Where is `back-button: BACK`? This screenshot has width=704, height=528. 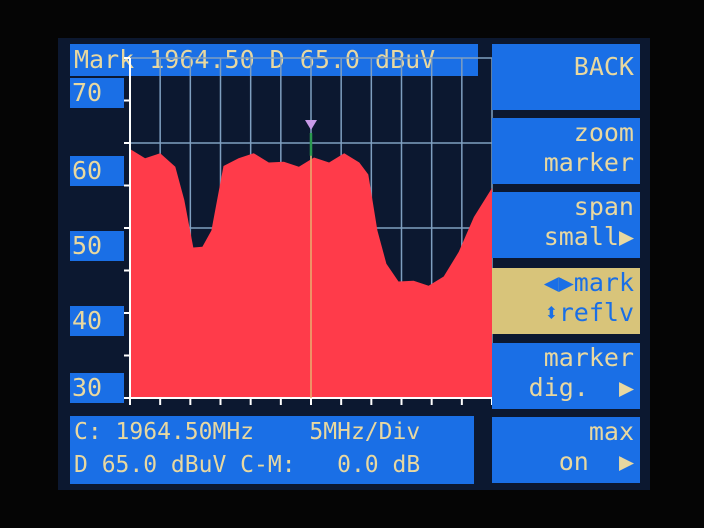 back-button: BACK is located at coordinates (566, 77).